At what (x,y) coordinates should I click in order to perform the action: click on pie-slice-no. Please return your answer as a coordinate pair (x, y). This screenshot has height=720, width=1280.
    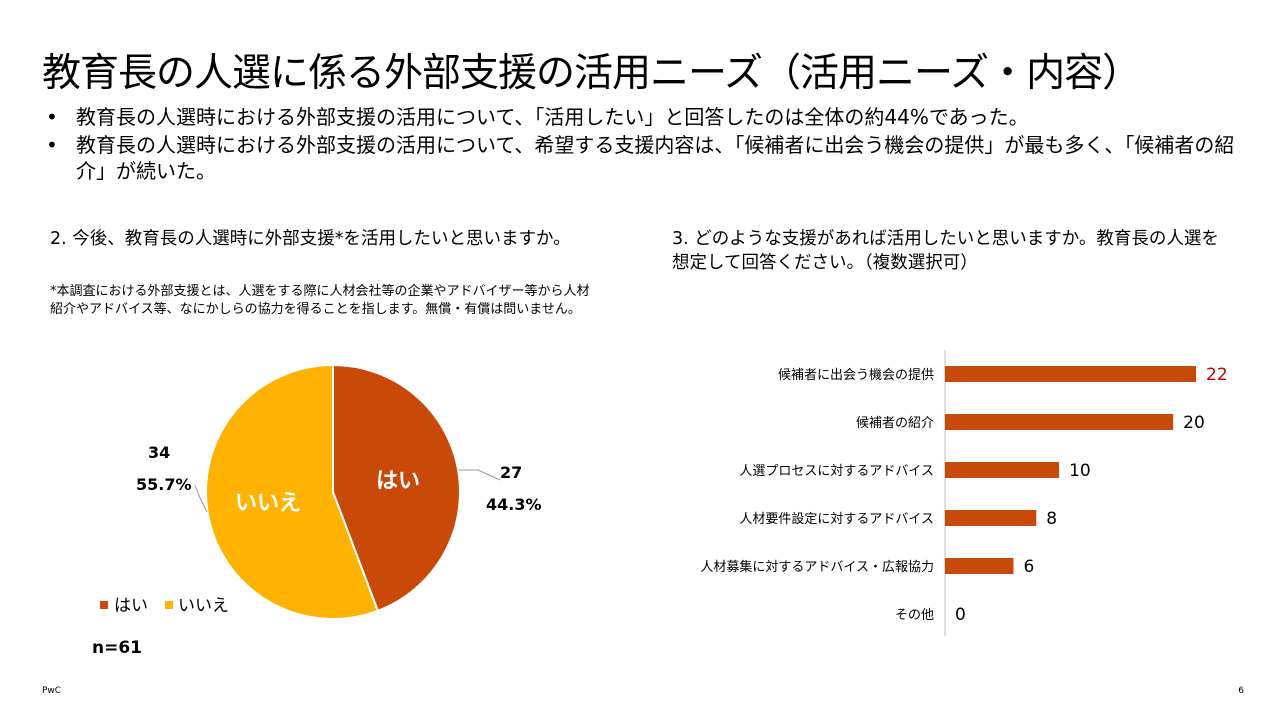
    Looking at the image, I should click on (292, 491).